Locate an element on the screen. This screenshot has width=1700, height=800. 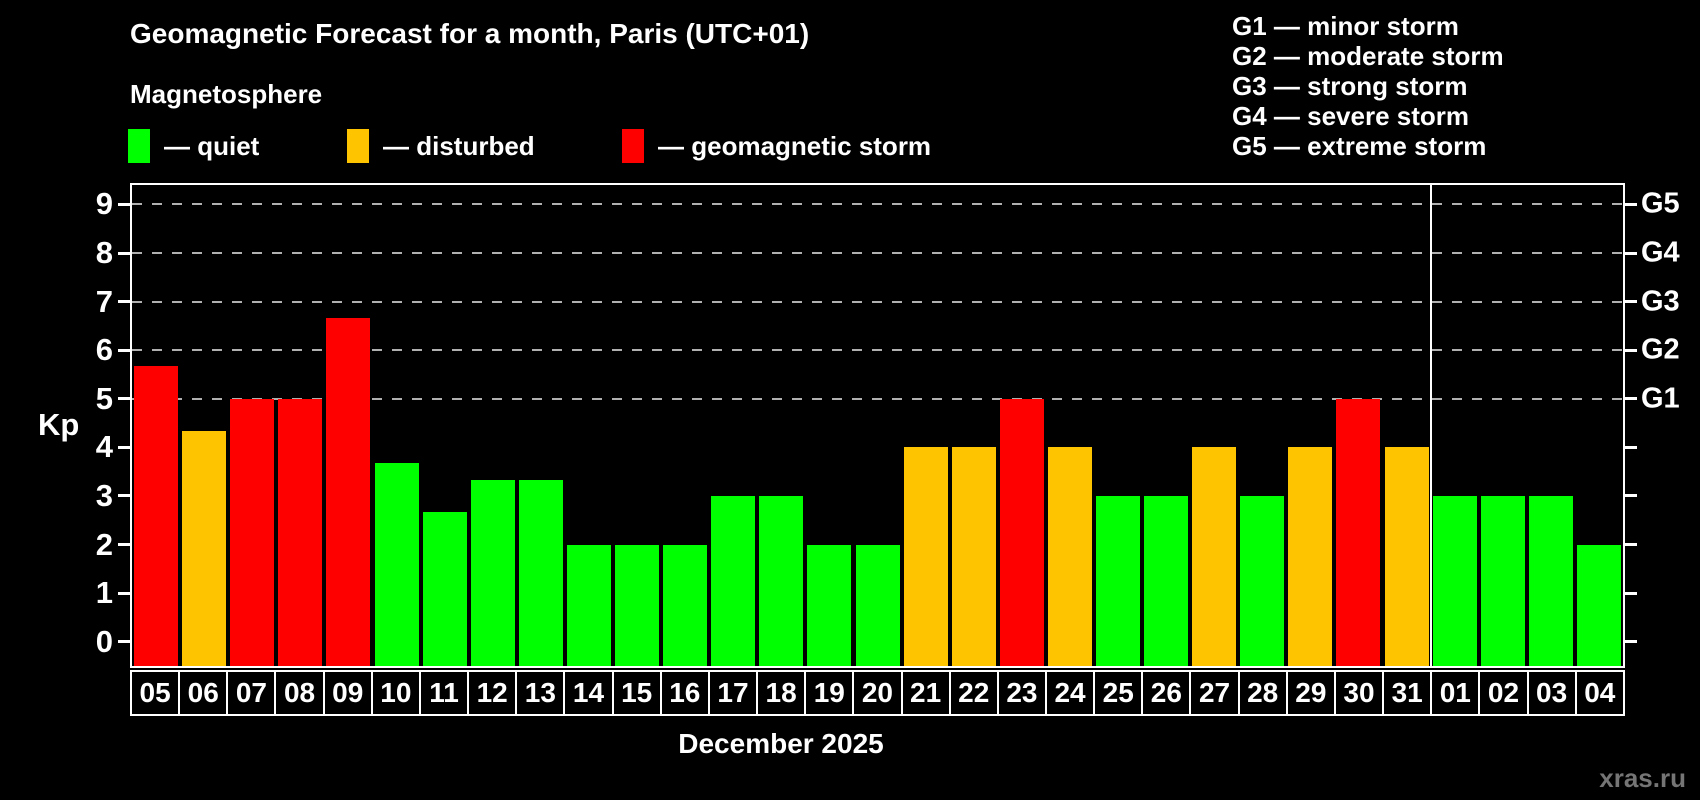
quiet-color-swatch is located at coordinates (139, 146).